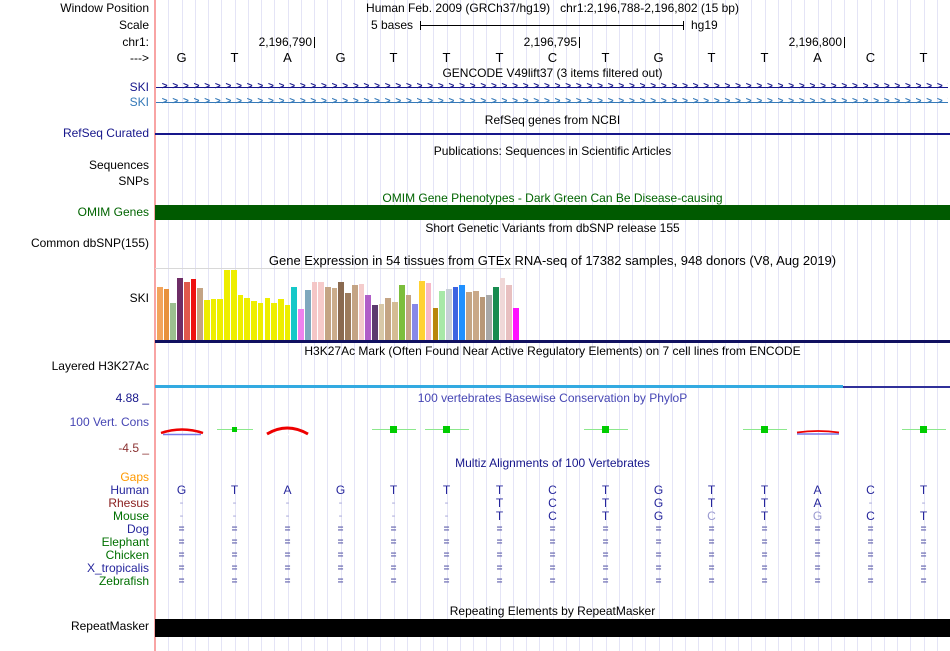  Describe the element at coordinates (552, 341) in the screenshot. I see `gtex-baseline` at that location.